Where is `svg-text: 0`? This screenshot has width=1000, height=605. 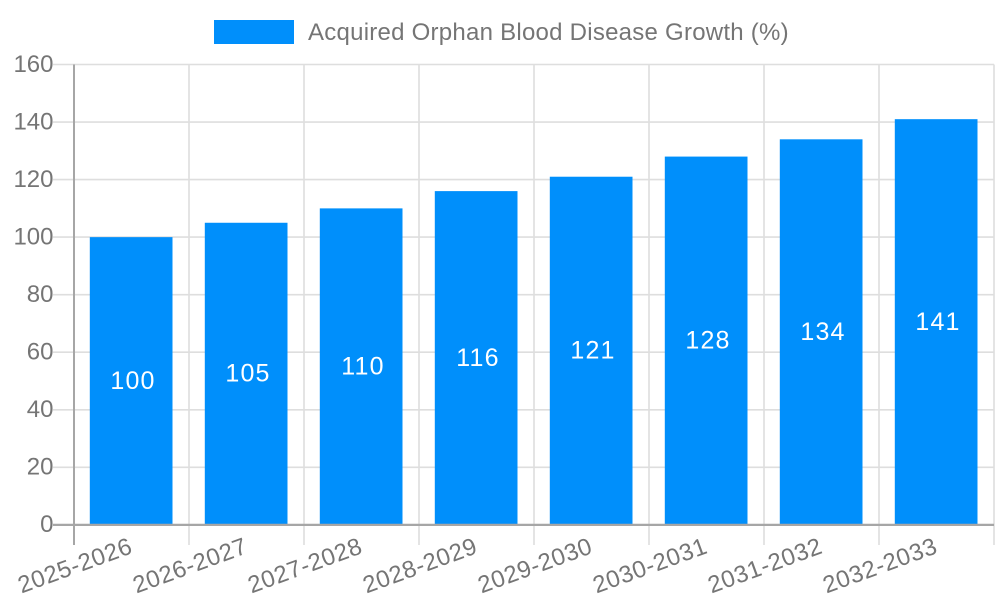 svg-text: 0 is located at coordinates (46, 524).